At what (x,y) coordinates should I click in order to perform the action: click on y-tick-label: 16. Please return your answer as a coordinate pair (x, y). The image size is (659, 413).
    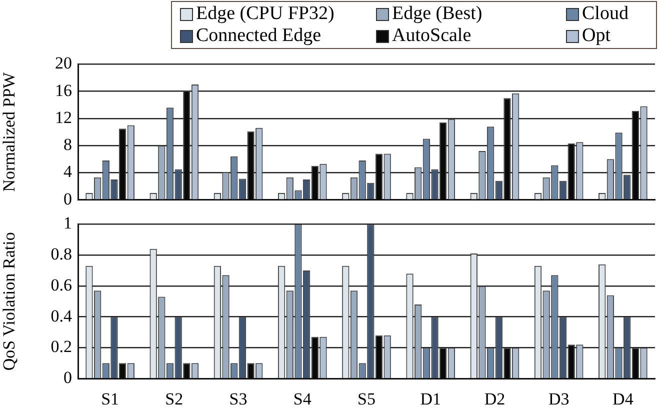
    Looking at the image, I should click on (63, 90).